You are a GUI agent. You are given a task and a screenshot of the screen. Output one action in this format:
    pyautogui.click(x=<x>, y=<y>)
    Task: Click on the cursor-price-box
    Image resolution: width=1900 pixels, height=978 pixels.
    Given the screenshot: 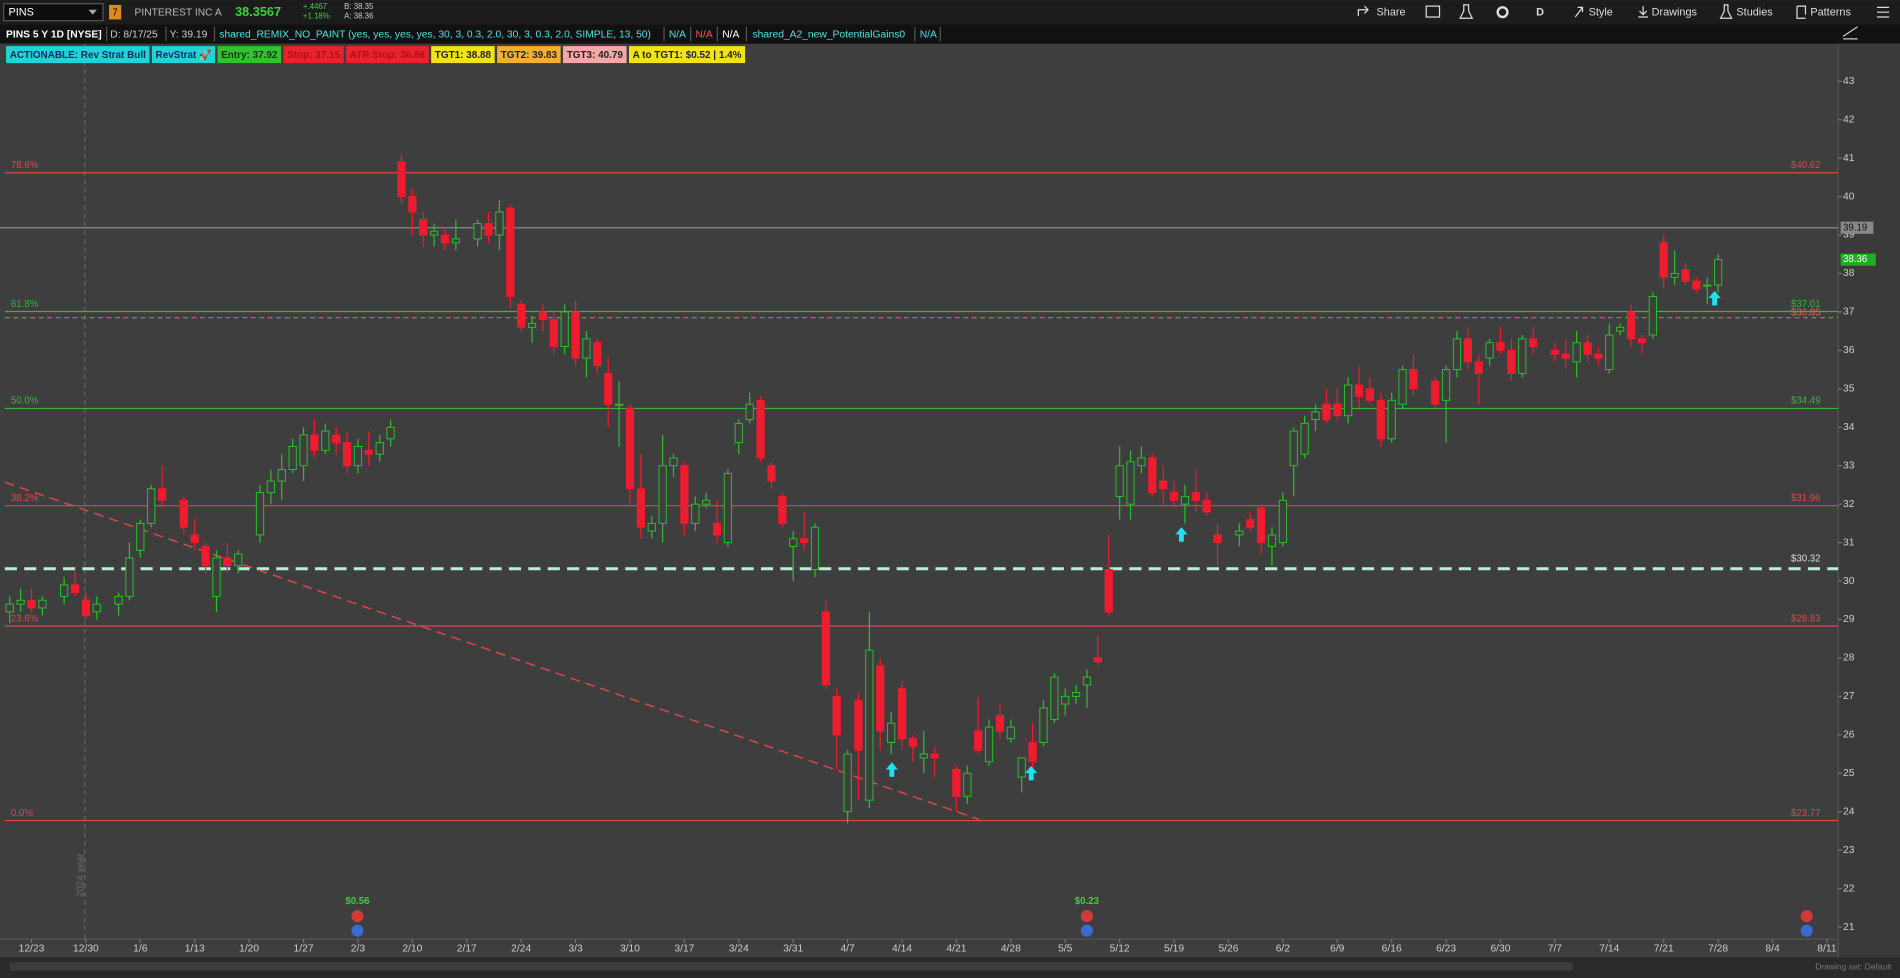 What is the action you would take?
    pyautogui.click(x=1857, y=227)
    